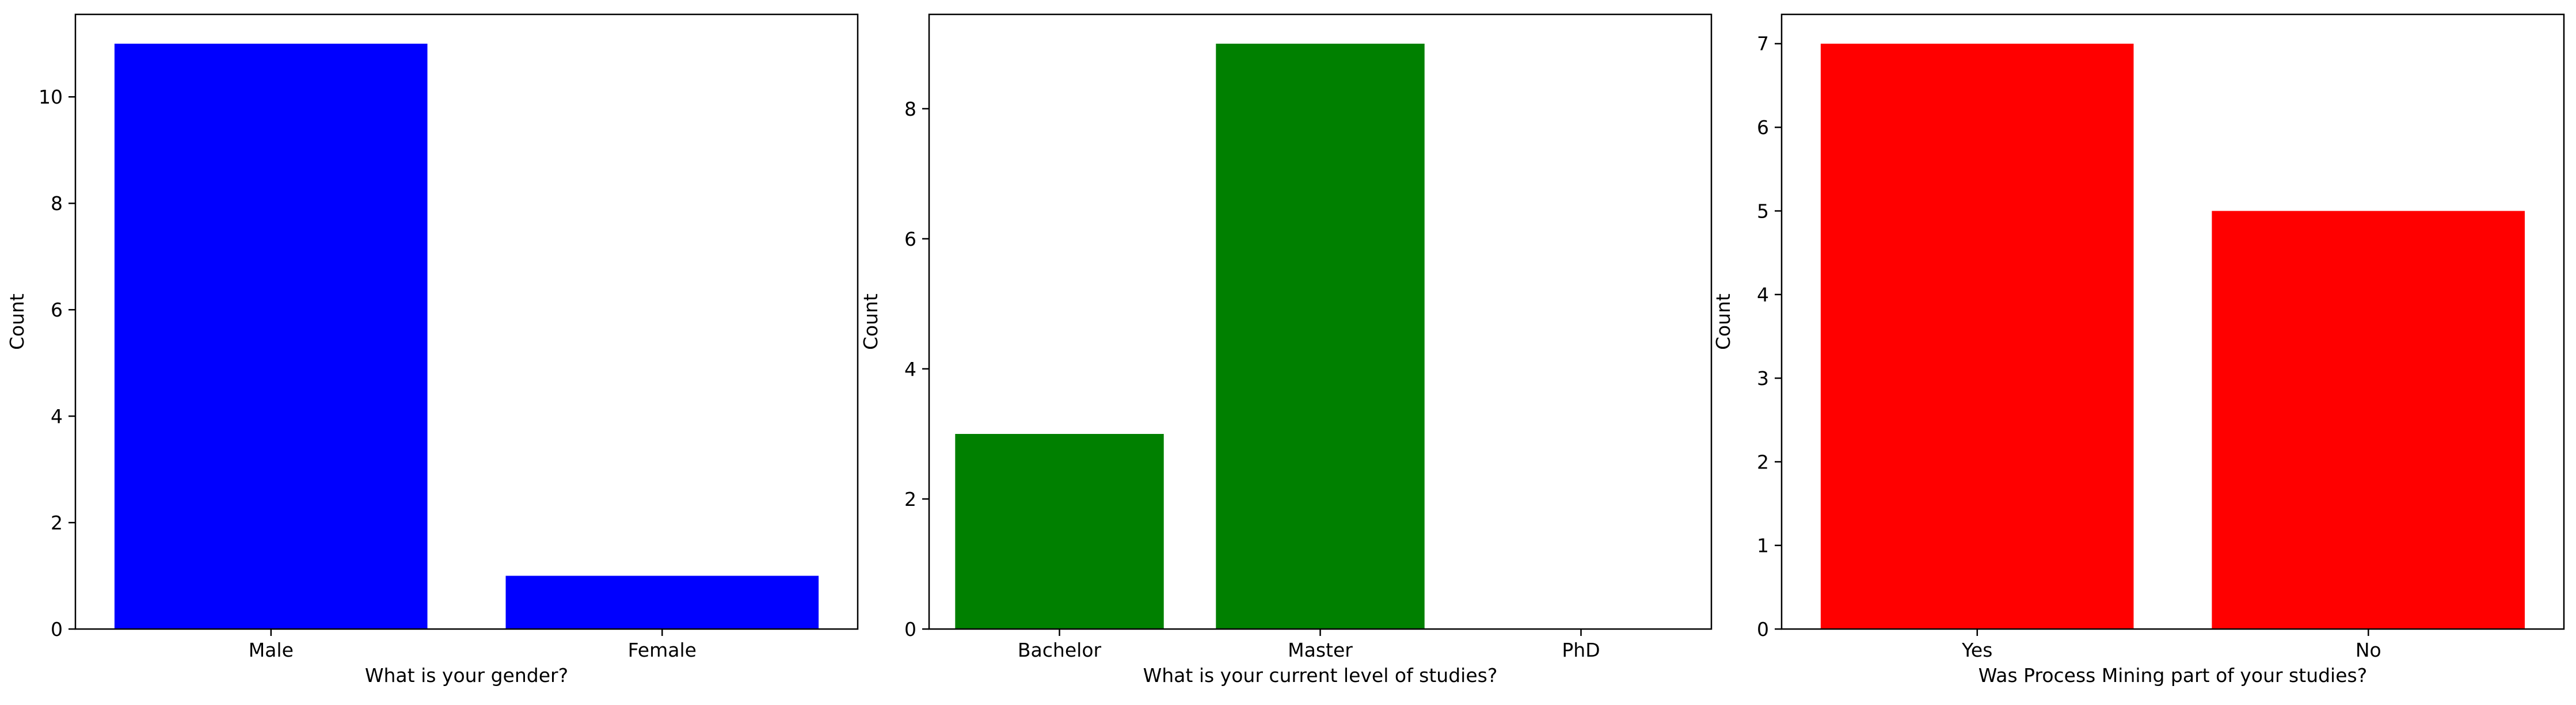 The image size is (2576, 705). What do you see at coordinates (271, 650) in the screenshot?
I see `x-tick-label: Male` at bounding box center [271, 650].